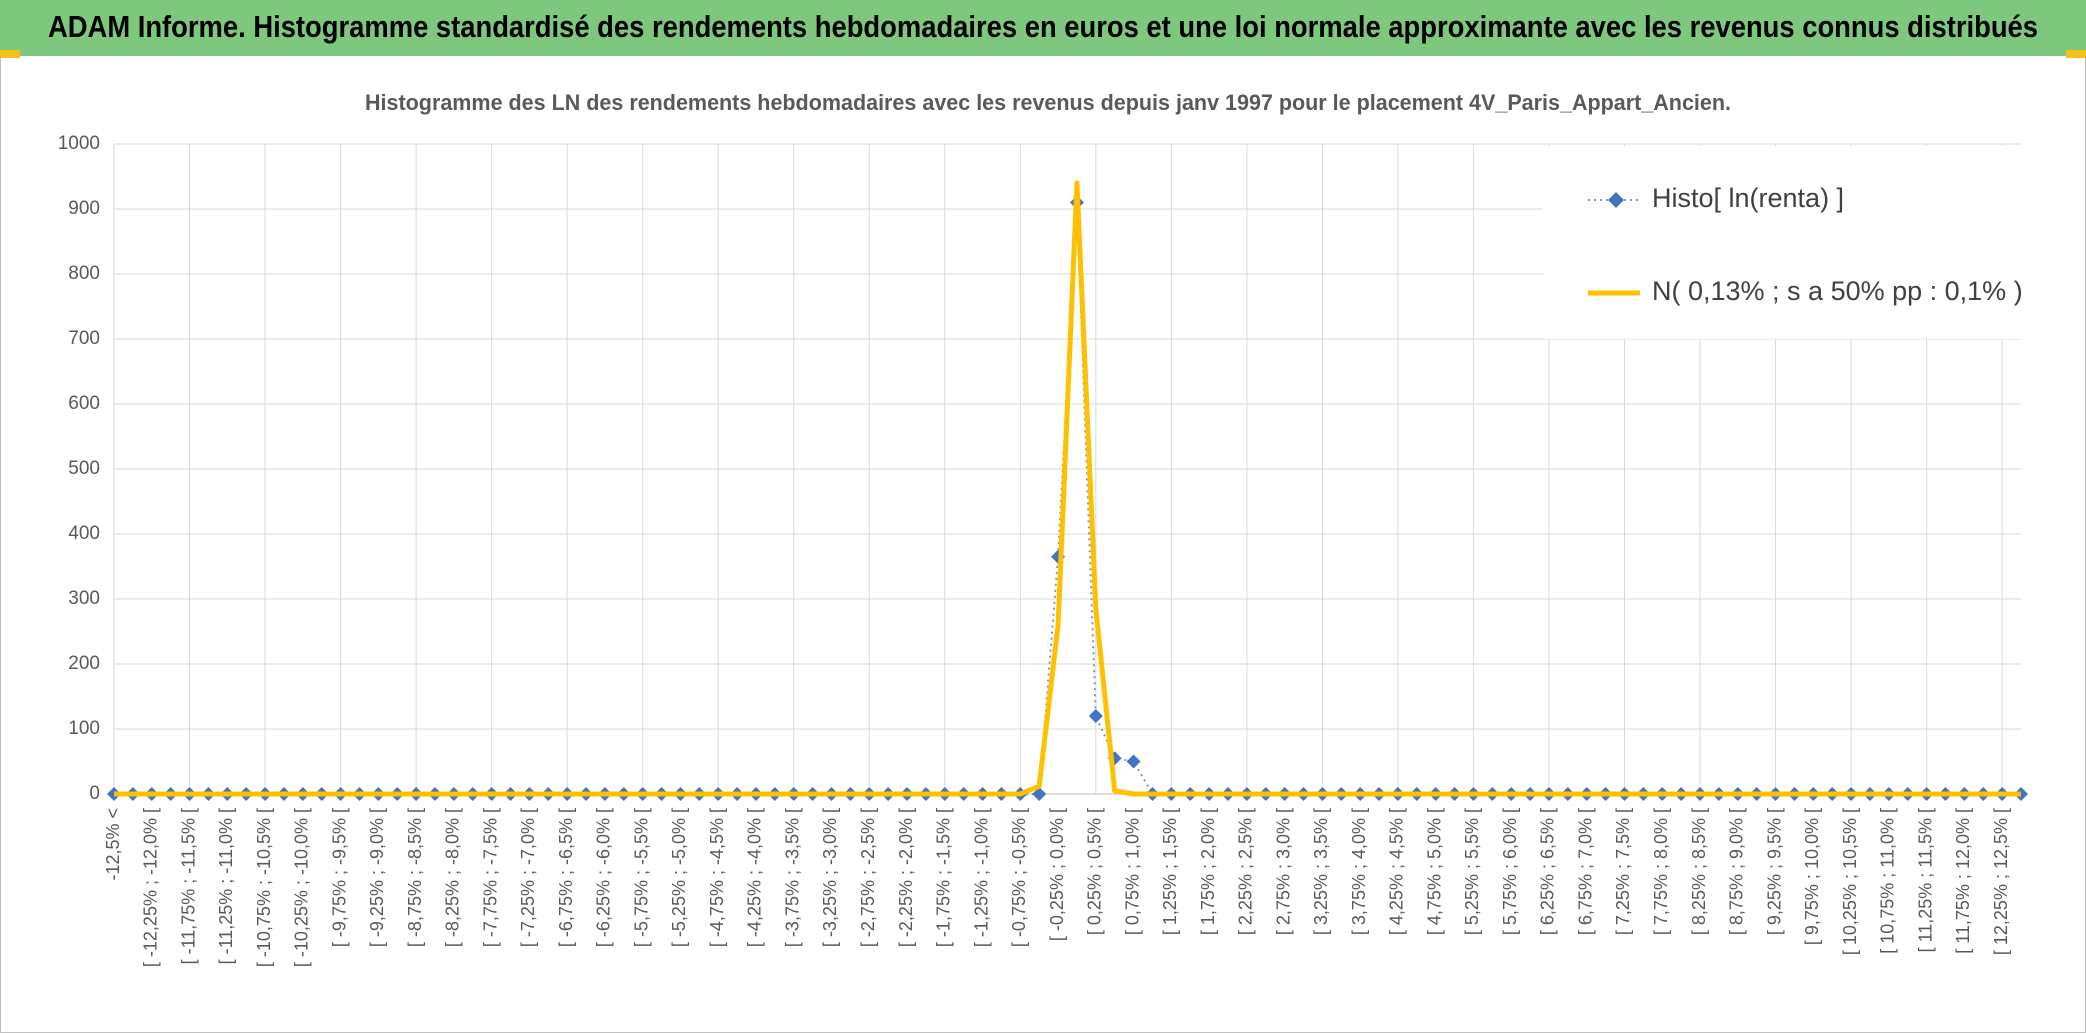 The width and height of the screenshot is (2086, 1033). What do you see at coordinates (792, 877) in the screenshot?
I see `x-tick-label: [ -3,75% ; -3,5% [` at bounding box center [792, 877].